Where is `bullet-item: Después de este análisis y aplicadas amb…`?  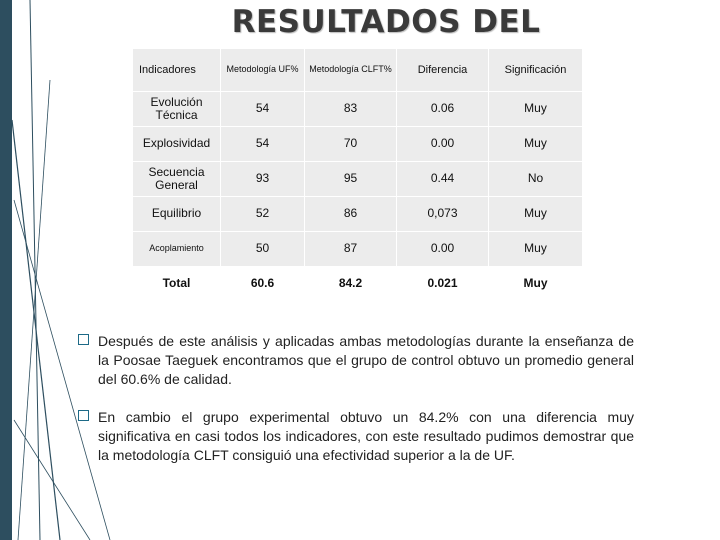 bullet-item: Después de este análisis y aplicadas amb… is located at coordinates (356, 360).